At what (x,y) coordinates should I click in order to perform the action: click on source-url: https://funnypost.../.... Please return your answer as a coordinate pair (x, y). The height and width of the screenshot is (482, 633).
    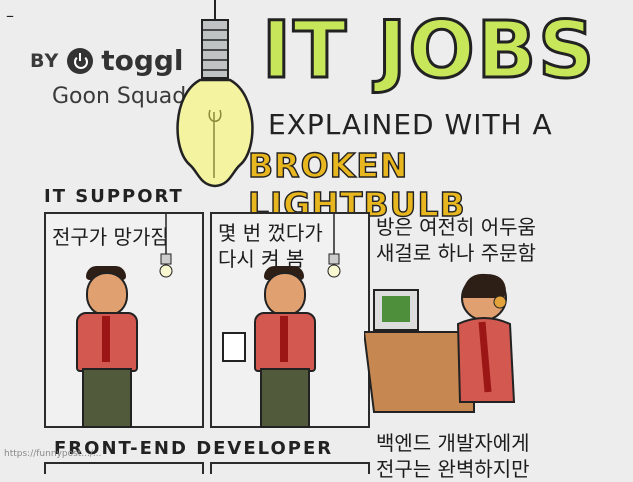
    Looking at the image, I should click on (53, 454).